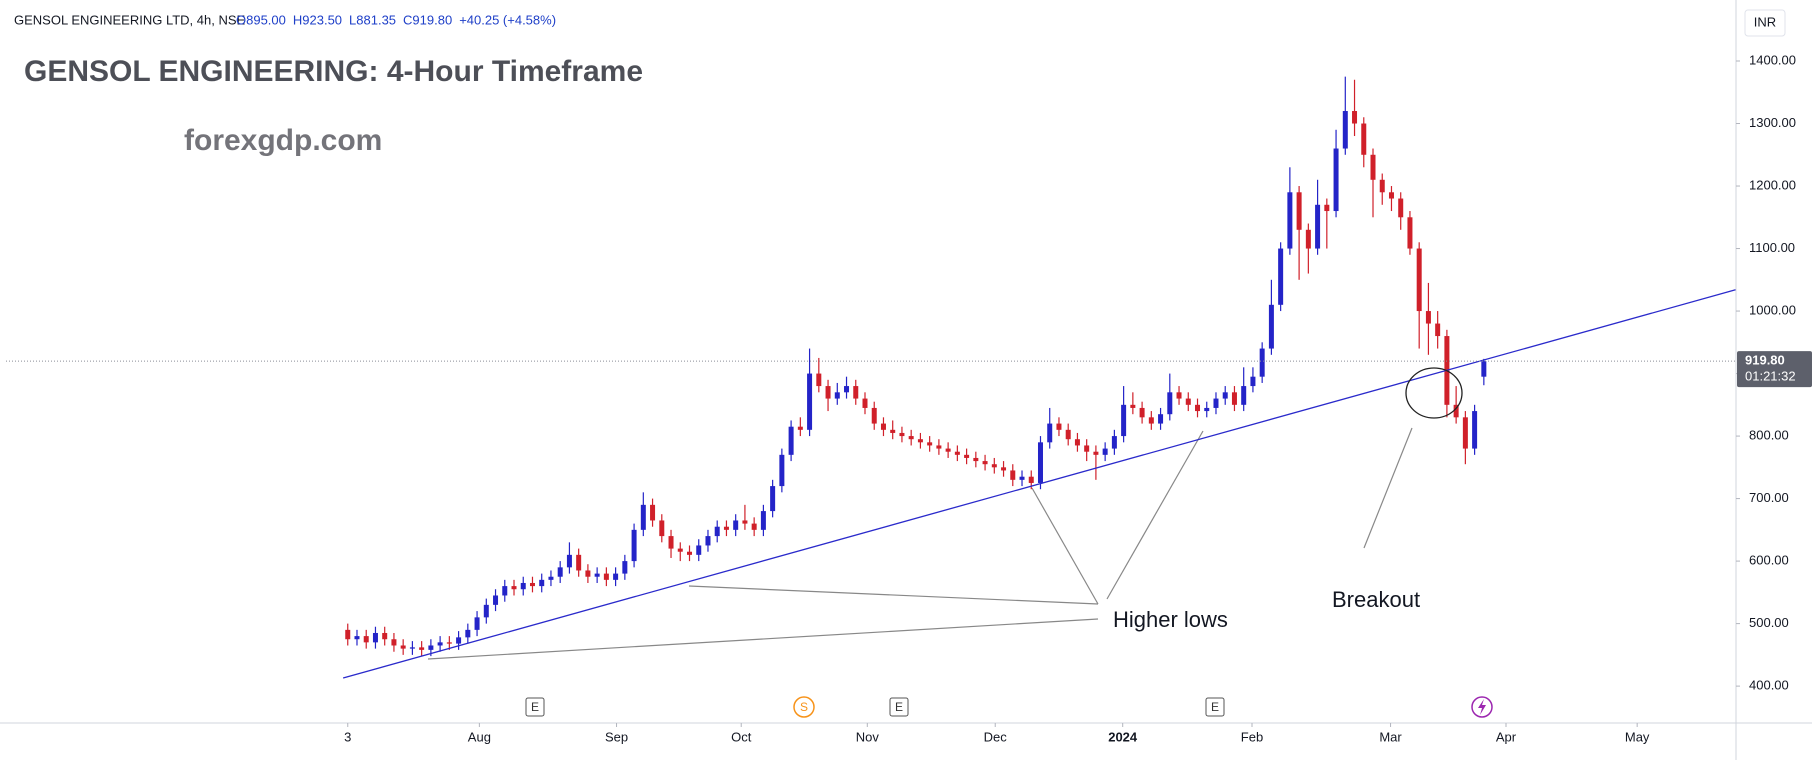 This screenshot has width=1812, height=760. What do you see at coordinates (1769, 560) in the screenshot?
I see `y-tick-label: 600.00` at bounding box center [1769, 560].